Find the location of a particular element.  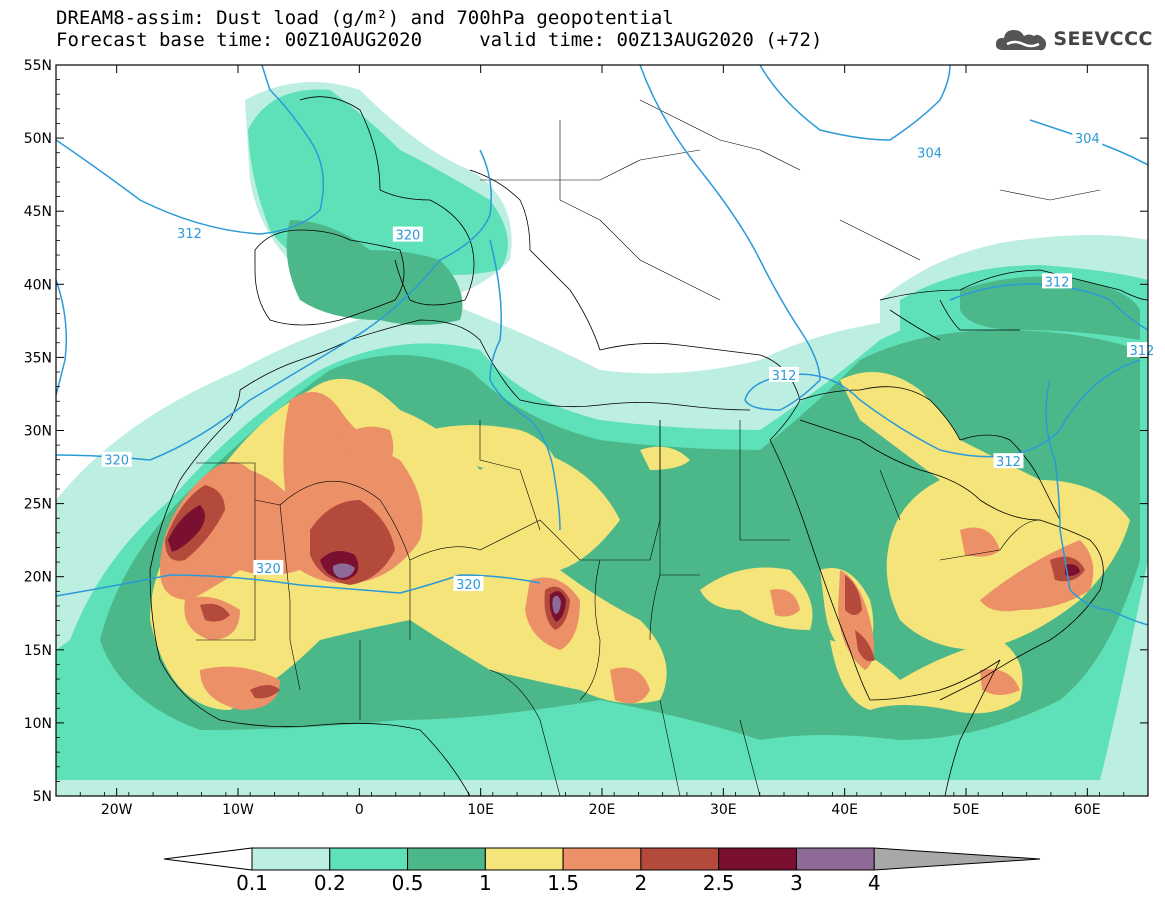

lon-label: 20E is located at coordinates (602, 810).